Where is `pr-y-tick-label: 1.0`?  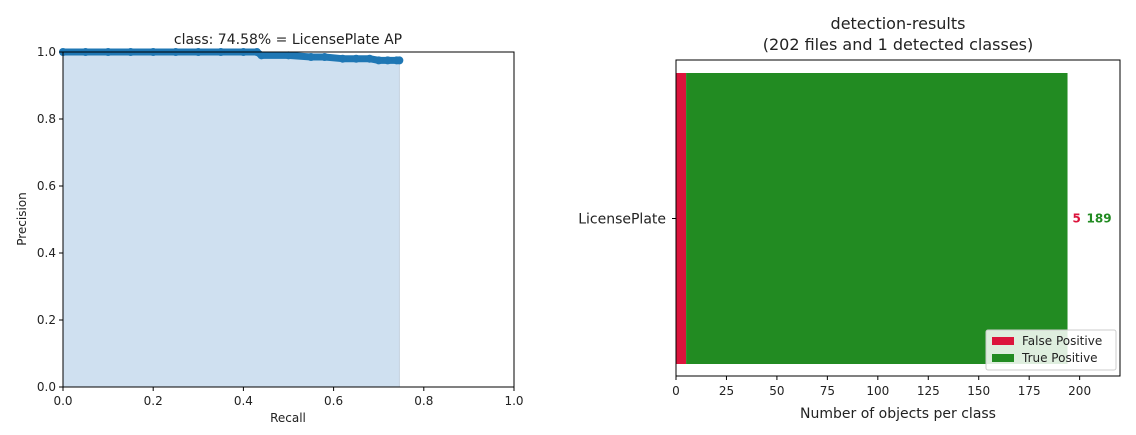
pr-y-tick-label: 1.0 is located at coordinates (46, 52).